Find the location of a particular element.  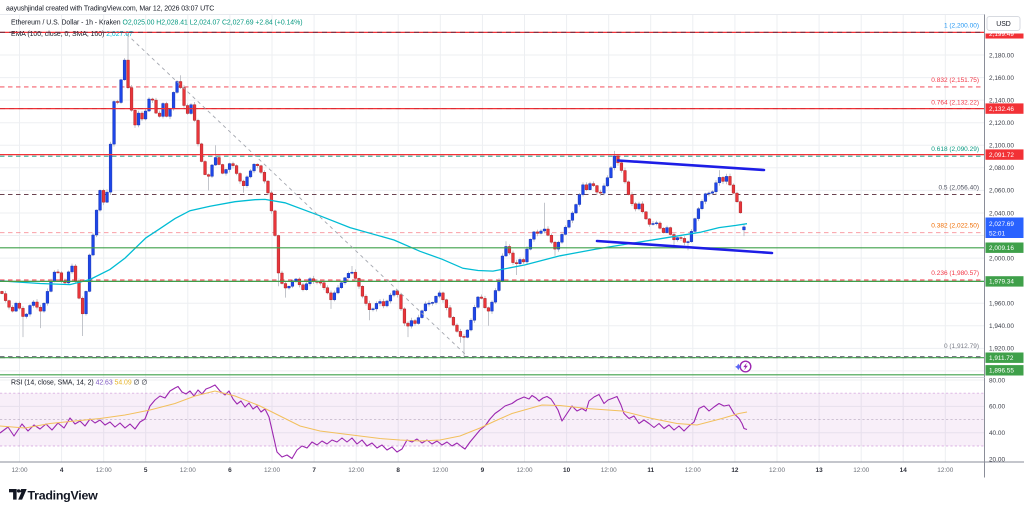

svg-text: 0.236 (1,980.57) is located at coordinates (955, 273).